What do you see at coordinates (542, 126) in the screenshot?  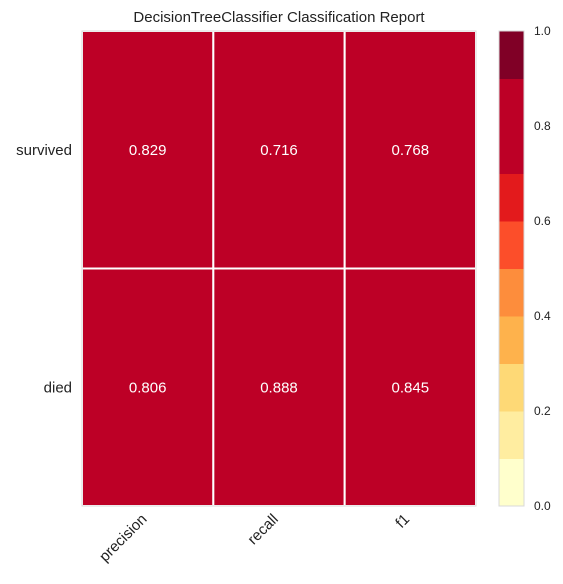 I see `colorbar-tick-label: 0.8` at bounding box center [542, 126].